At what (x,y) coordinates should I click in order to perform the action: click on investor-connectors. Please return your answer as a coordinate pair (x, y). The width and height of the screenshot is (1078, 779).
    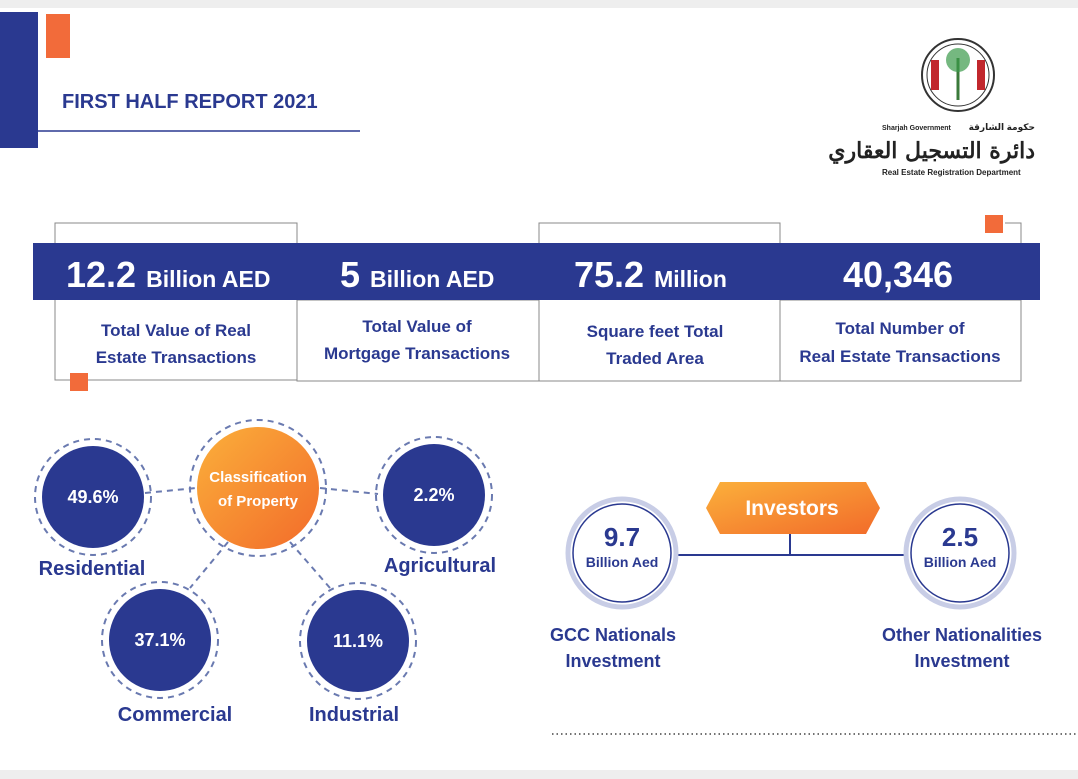
    Looking at the image, I should click on (791, 545).